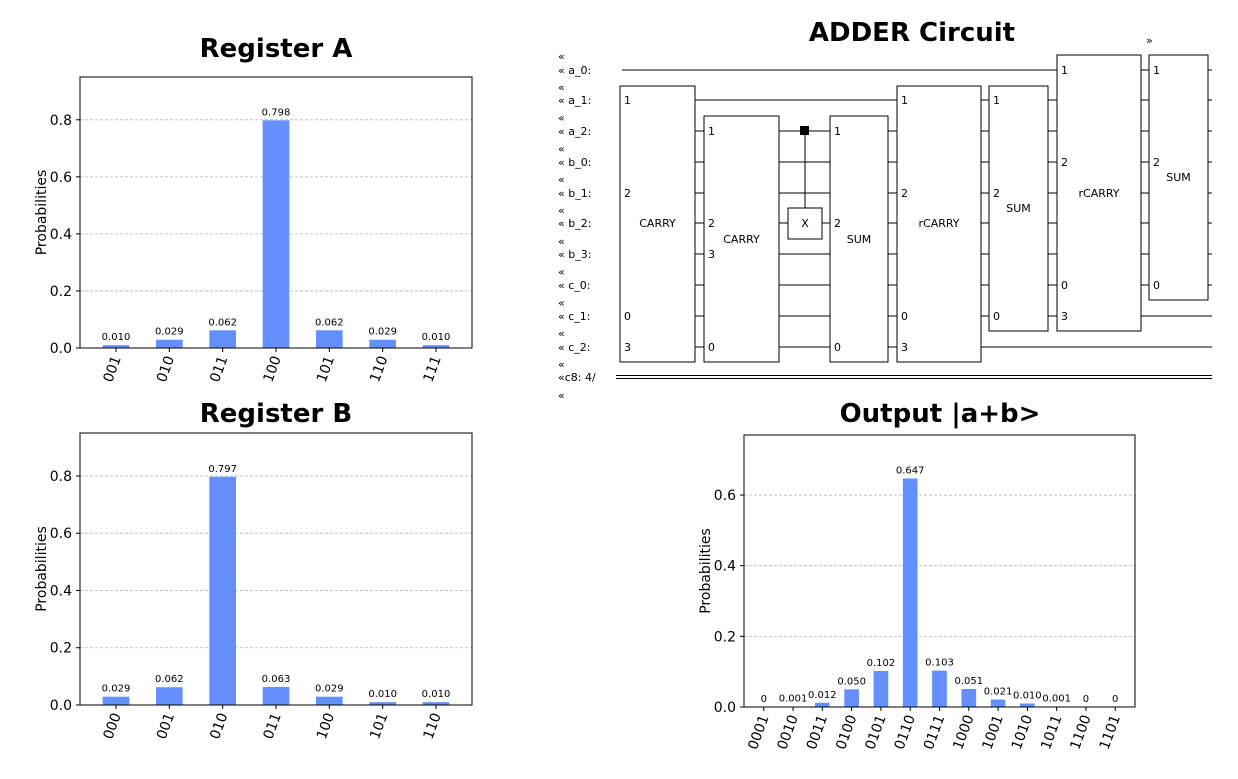 Image resolution: width=1238 pixels, height=779 pixels. I want to click on wire-label: « b_1:, so click(574, 193).